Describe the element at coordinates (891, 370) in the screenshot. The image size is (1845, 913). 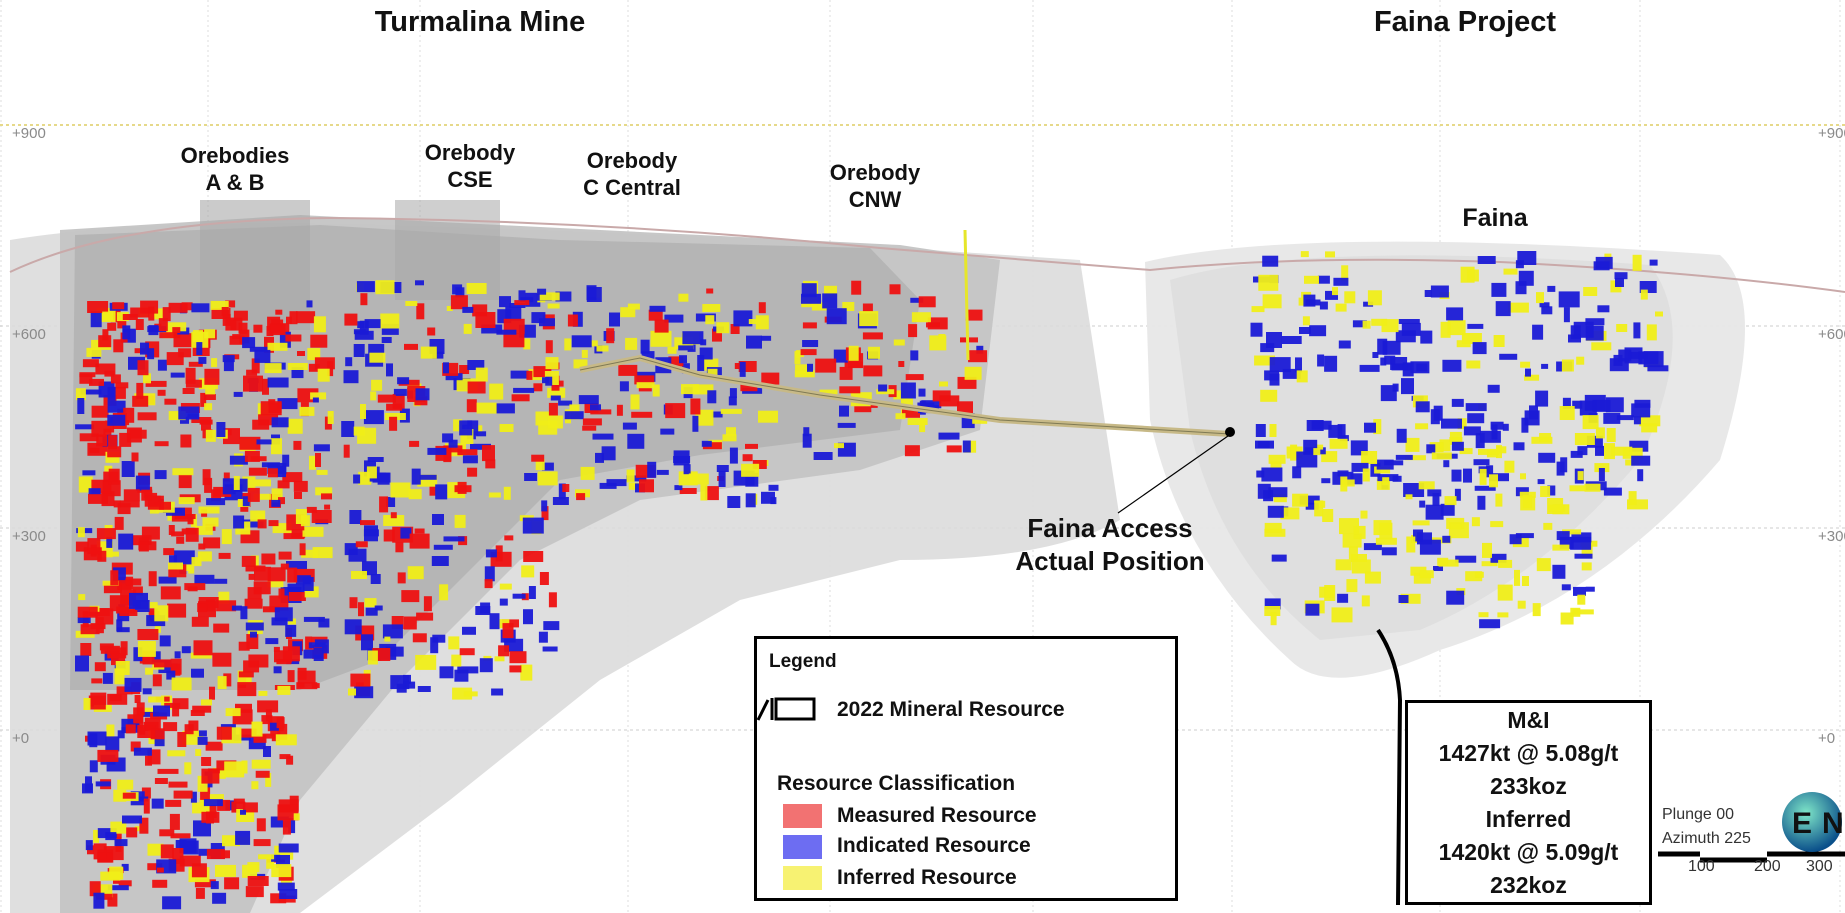
I see `orebody-cnw-blocks` at that location.